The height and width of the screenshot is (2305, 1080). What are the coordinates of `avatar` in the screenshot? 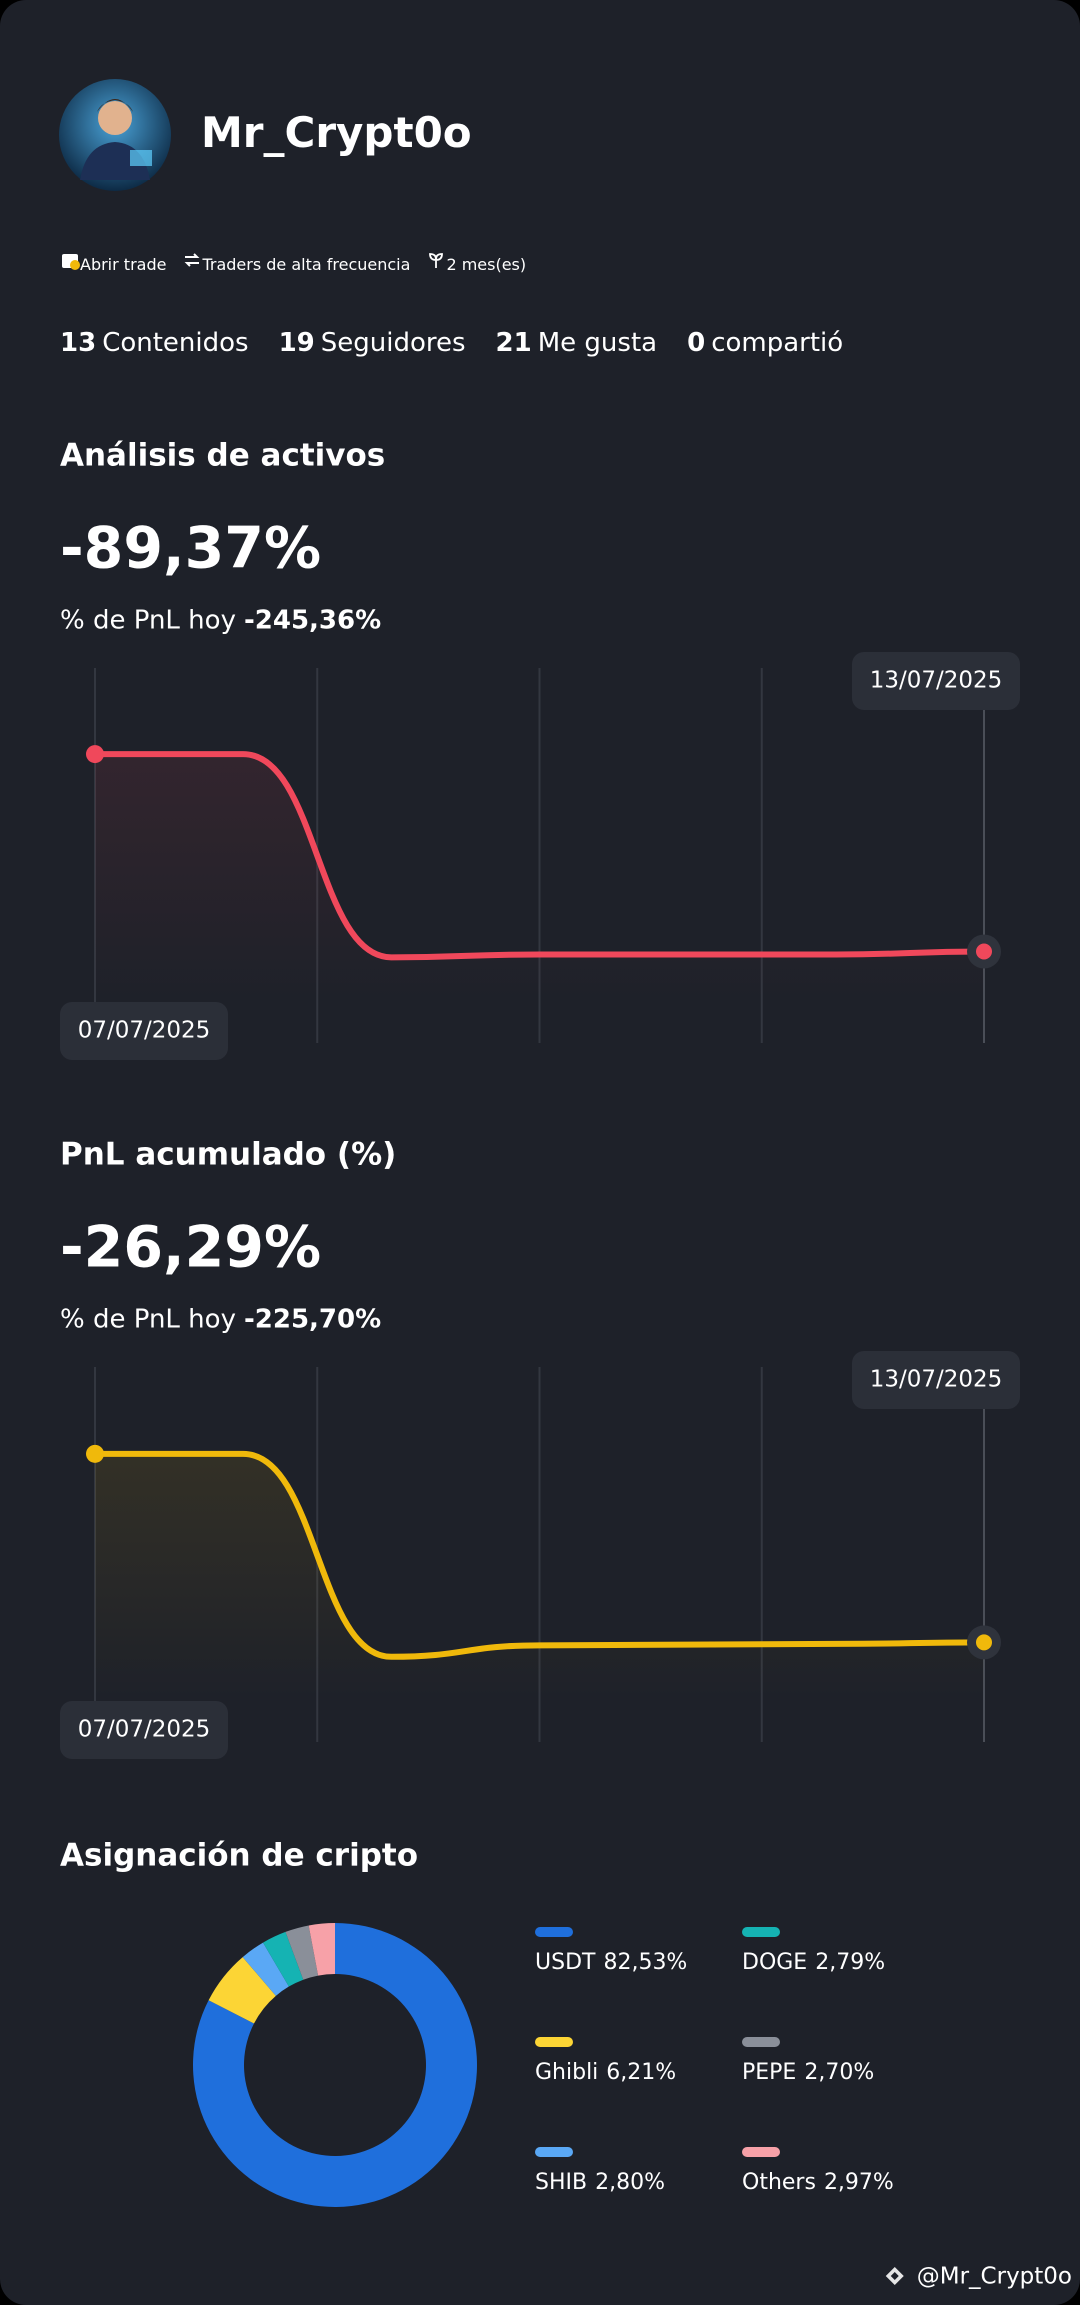 It's located at (115, 135).